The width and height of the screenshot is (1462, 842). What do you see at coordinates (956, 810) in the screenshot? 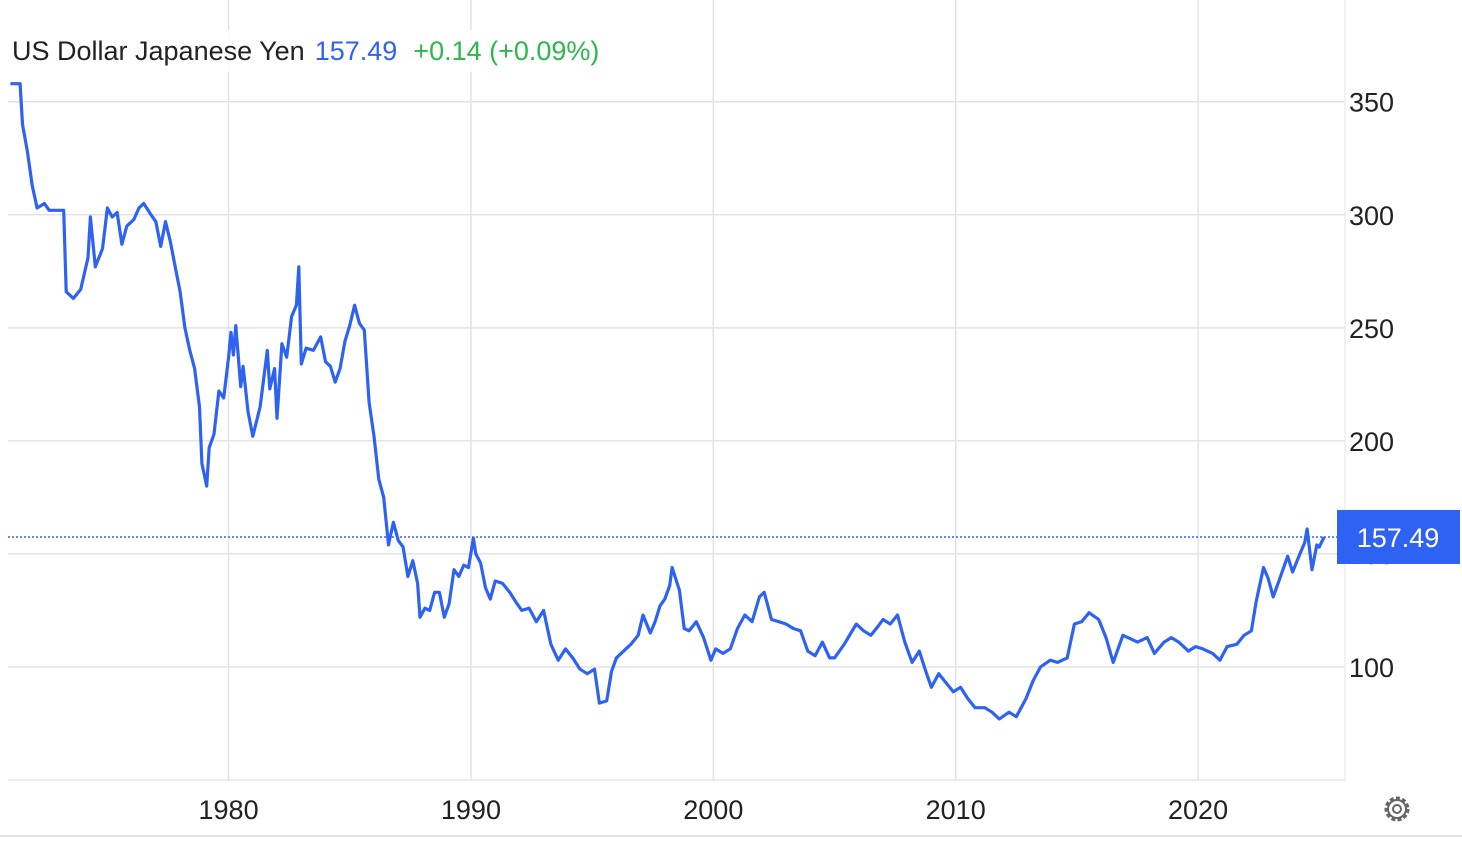
I see `x-tick-label: 2010` at bounding box center [956, 810].